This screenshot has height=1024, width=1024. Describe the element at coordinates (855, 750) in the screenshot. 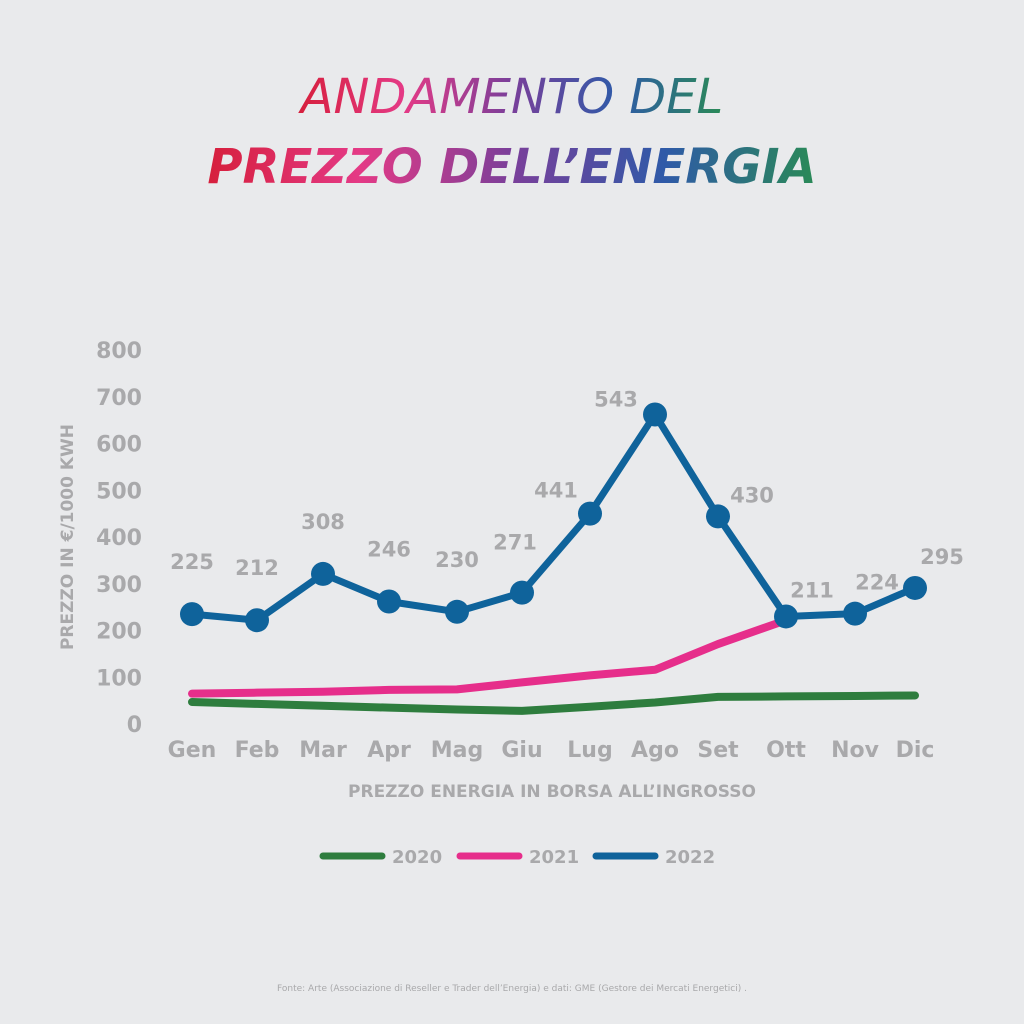

I see `x-tick-label: Nov` at that location.